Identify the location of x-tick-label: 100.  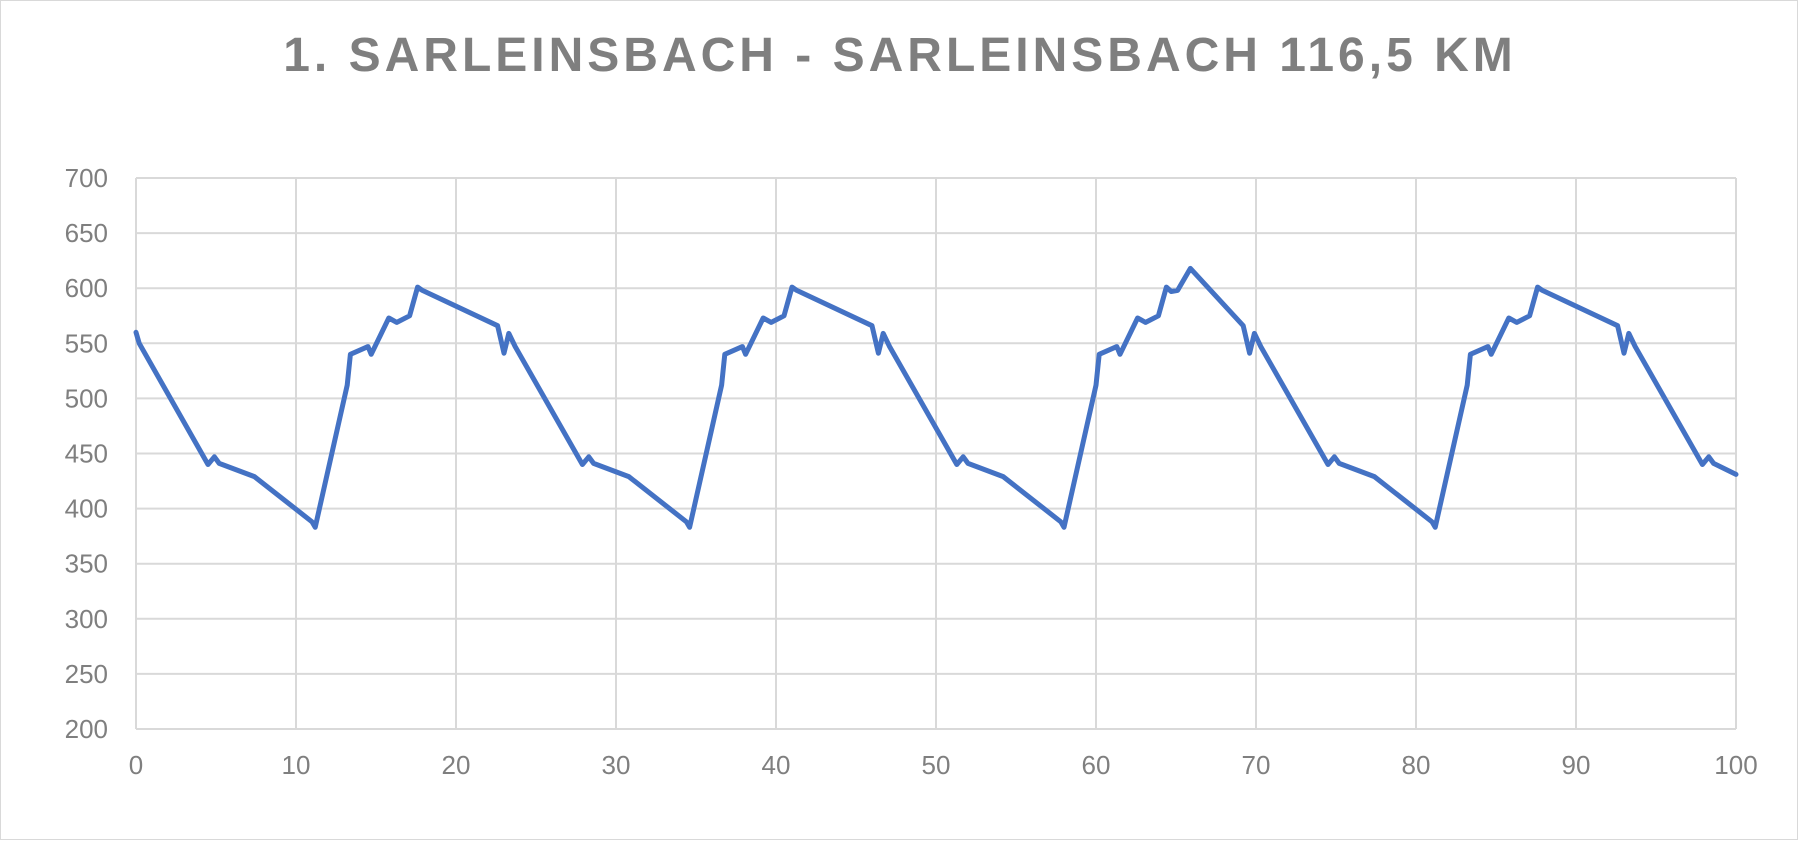
(1735, 765).